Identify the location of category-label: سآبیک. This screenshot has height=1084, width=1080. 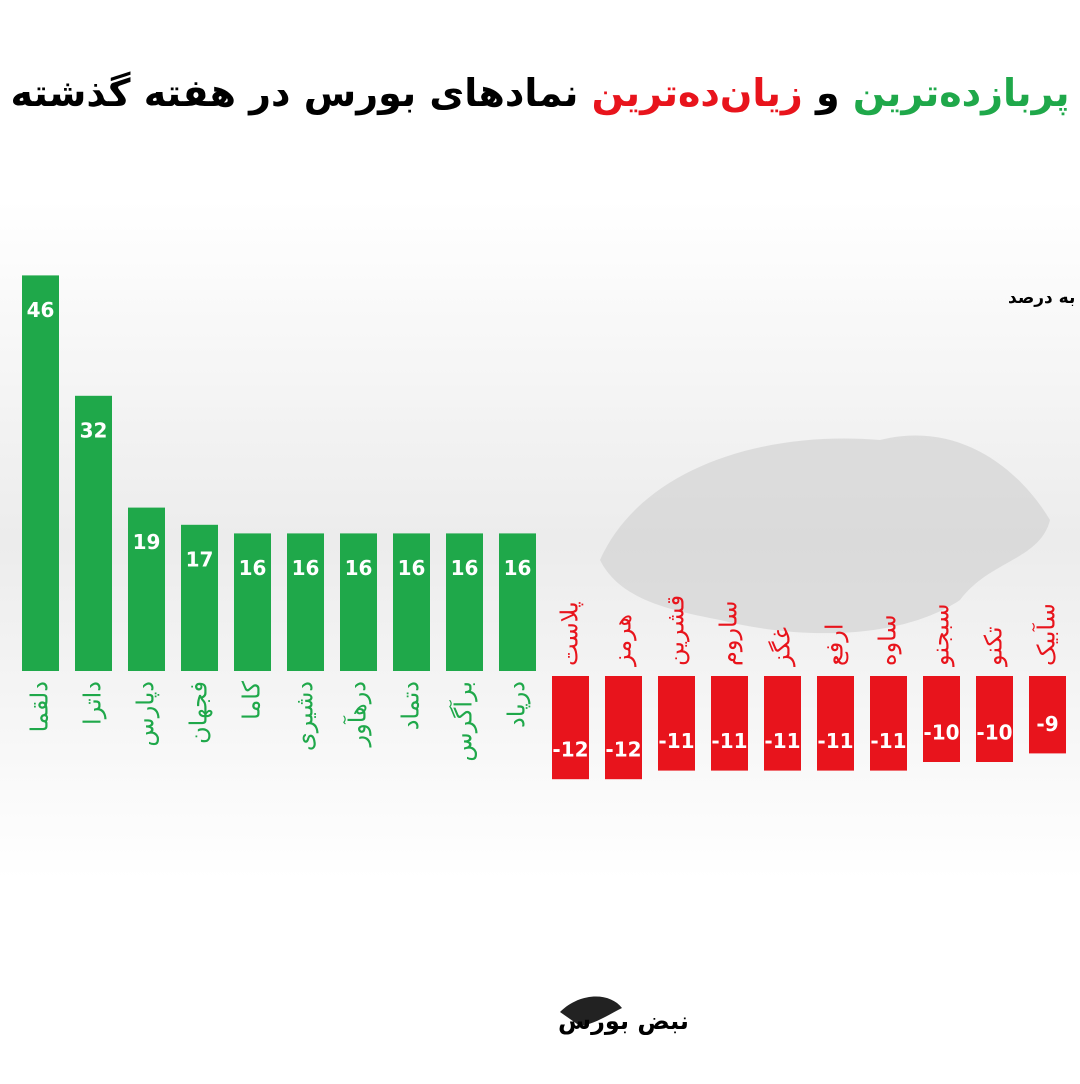
(1046, 634).